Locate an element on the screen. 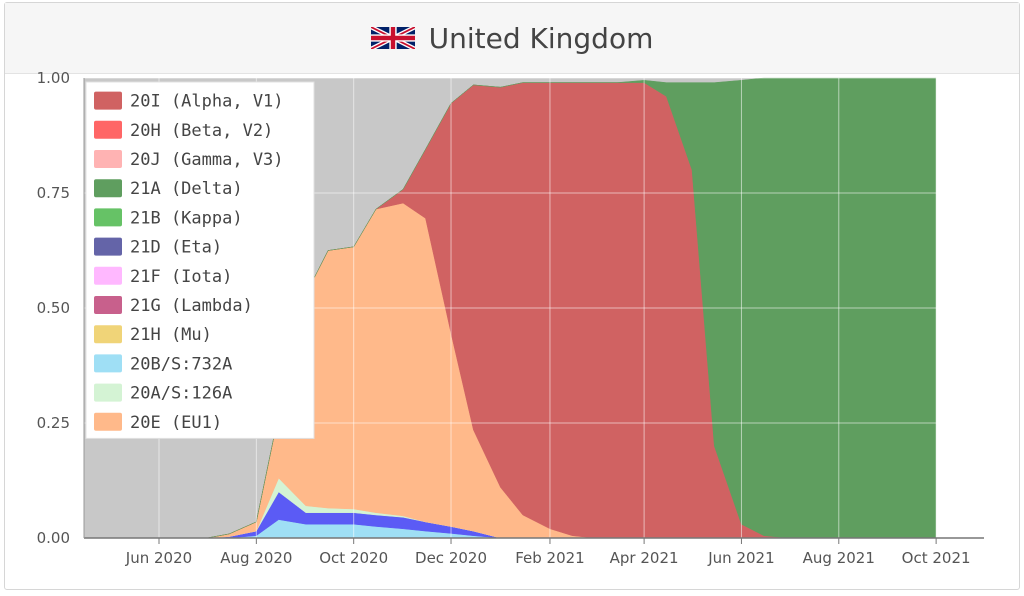 Image resolution: width=1024 pixels, height=596 pixels. chart-header: United Kingdom is located at coordinates (512, 38).